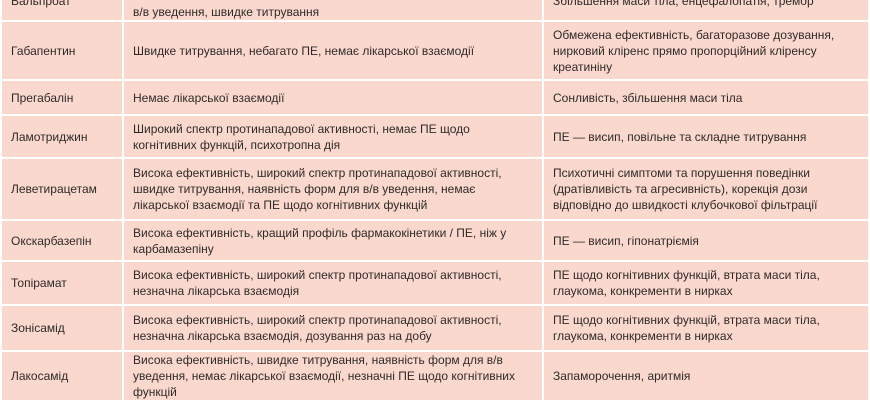 This screenshot has height=402, width=870. What do you see at coordinates (333, 97) in the screenshot?
I see `advantages-cell: Немає лікарської взаємодії` at bounding box center [333, 97].